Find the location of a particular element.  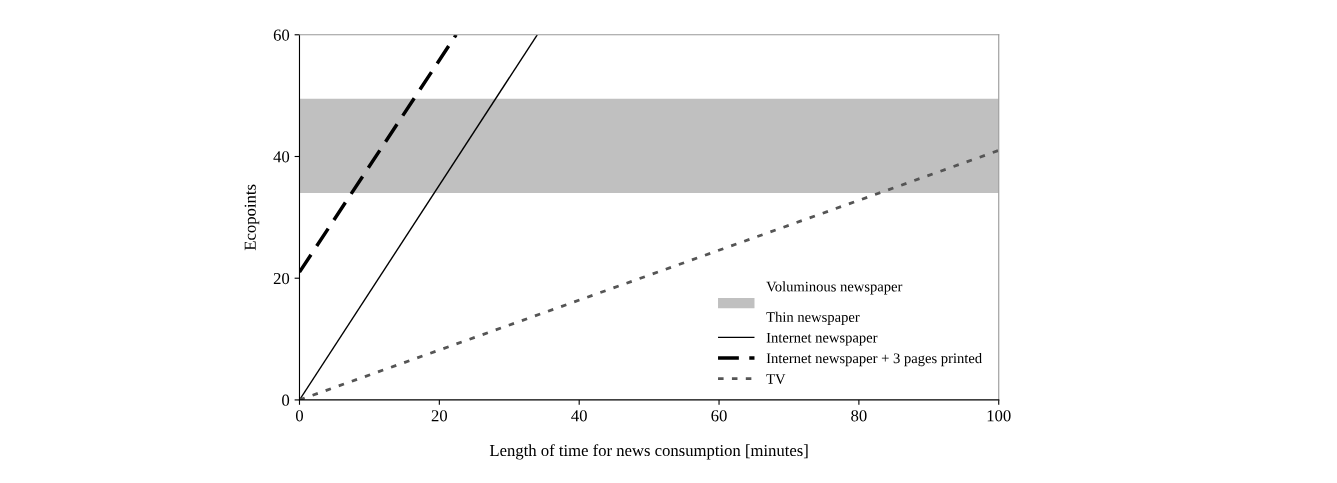

legend-label: Voluminous newspaper Thin newspaper is located at coordinates (834, 303).